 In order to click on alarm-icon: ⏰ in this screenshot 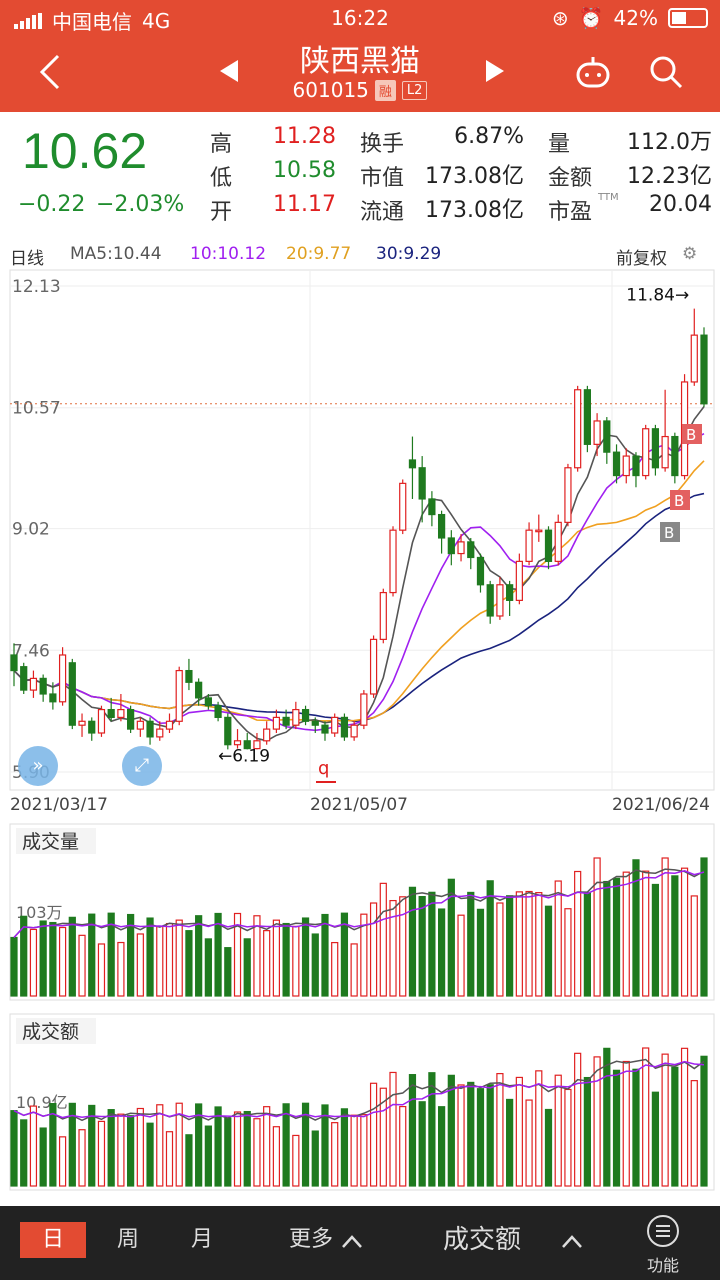, I will do `click(591, 18)`.